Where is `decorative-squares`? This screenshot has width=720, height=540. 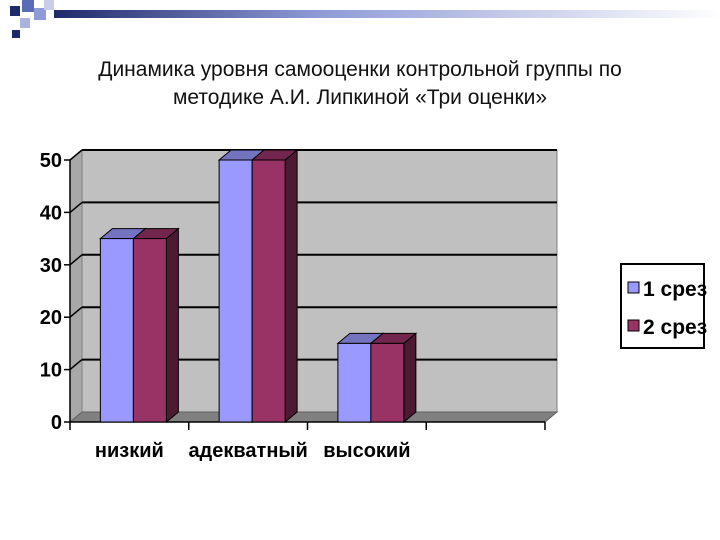
decorative-squares is located at coordinates (32, 19).